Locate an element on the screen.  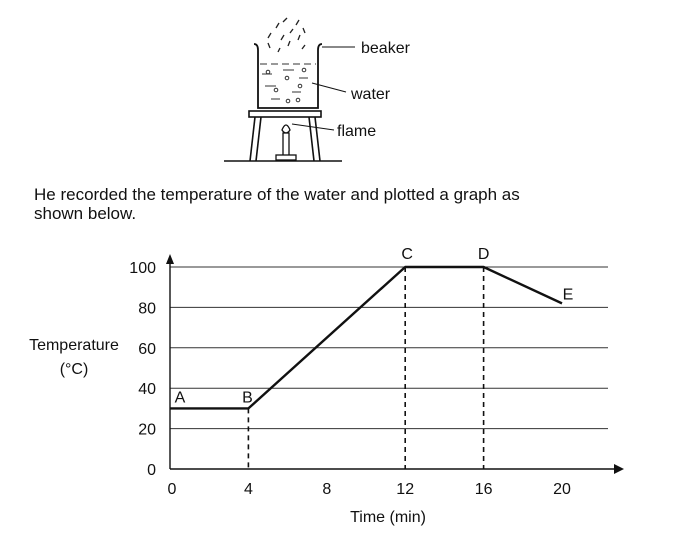
water-pointer is located at coordinates (329, 87).